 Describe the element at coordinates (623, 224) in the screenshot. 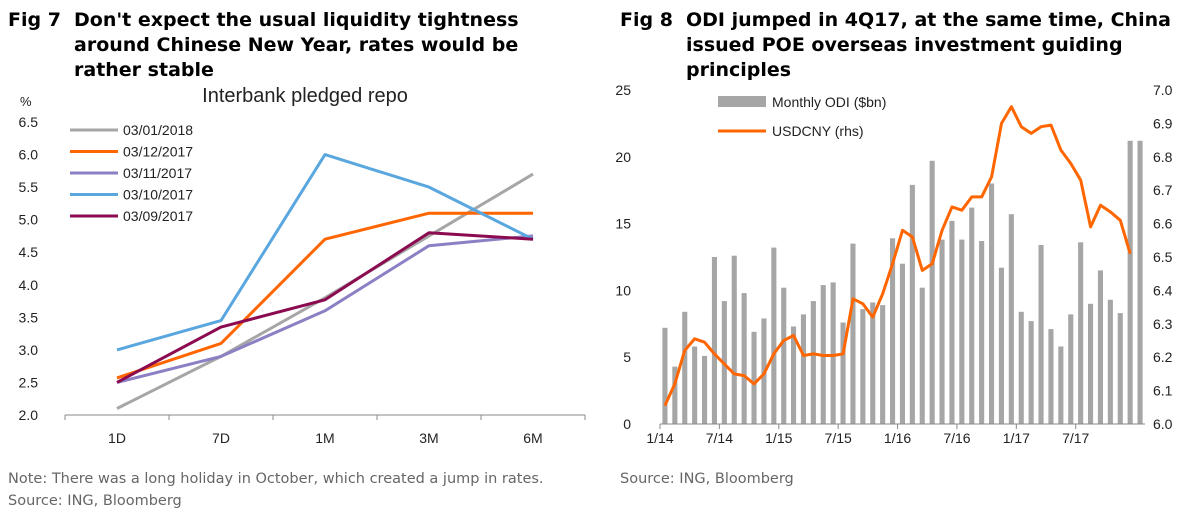

I see `y-left-tick-label: 15` at that location.